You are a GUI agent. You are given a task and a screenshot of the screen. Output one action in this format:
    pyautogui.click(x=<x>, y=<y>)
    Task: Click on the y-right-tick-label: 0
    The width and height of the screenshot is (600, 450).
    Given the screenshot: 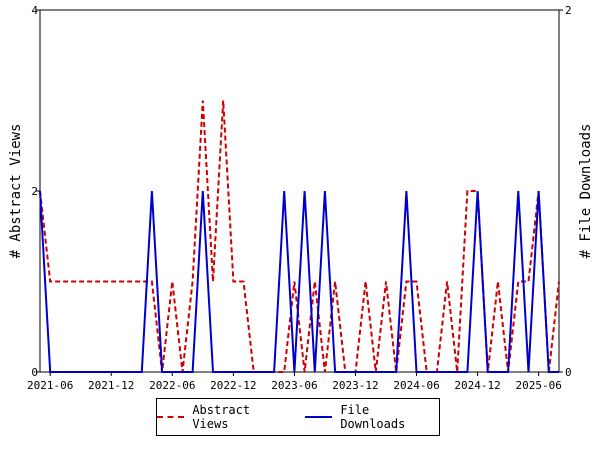 What is the action you would take?
    pyautogui.click(x=568, y=372)
    